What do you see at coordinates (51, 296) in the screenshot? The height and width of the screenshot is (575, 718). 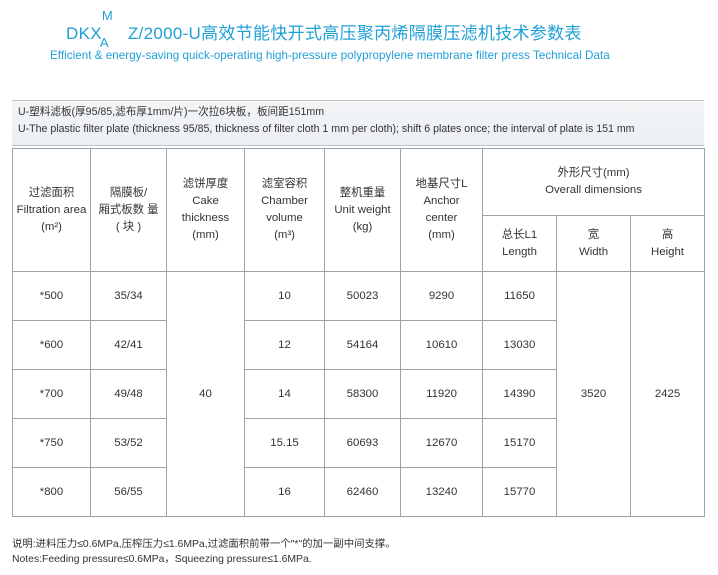 I see `cell-area: *500` at bounding box center [51, 296].